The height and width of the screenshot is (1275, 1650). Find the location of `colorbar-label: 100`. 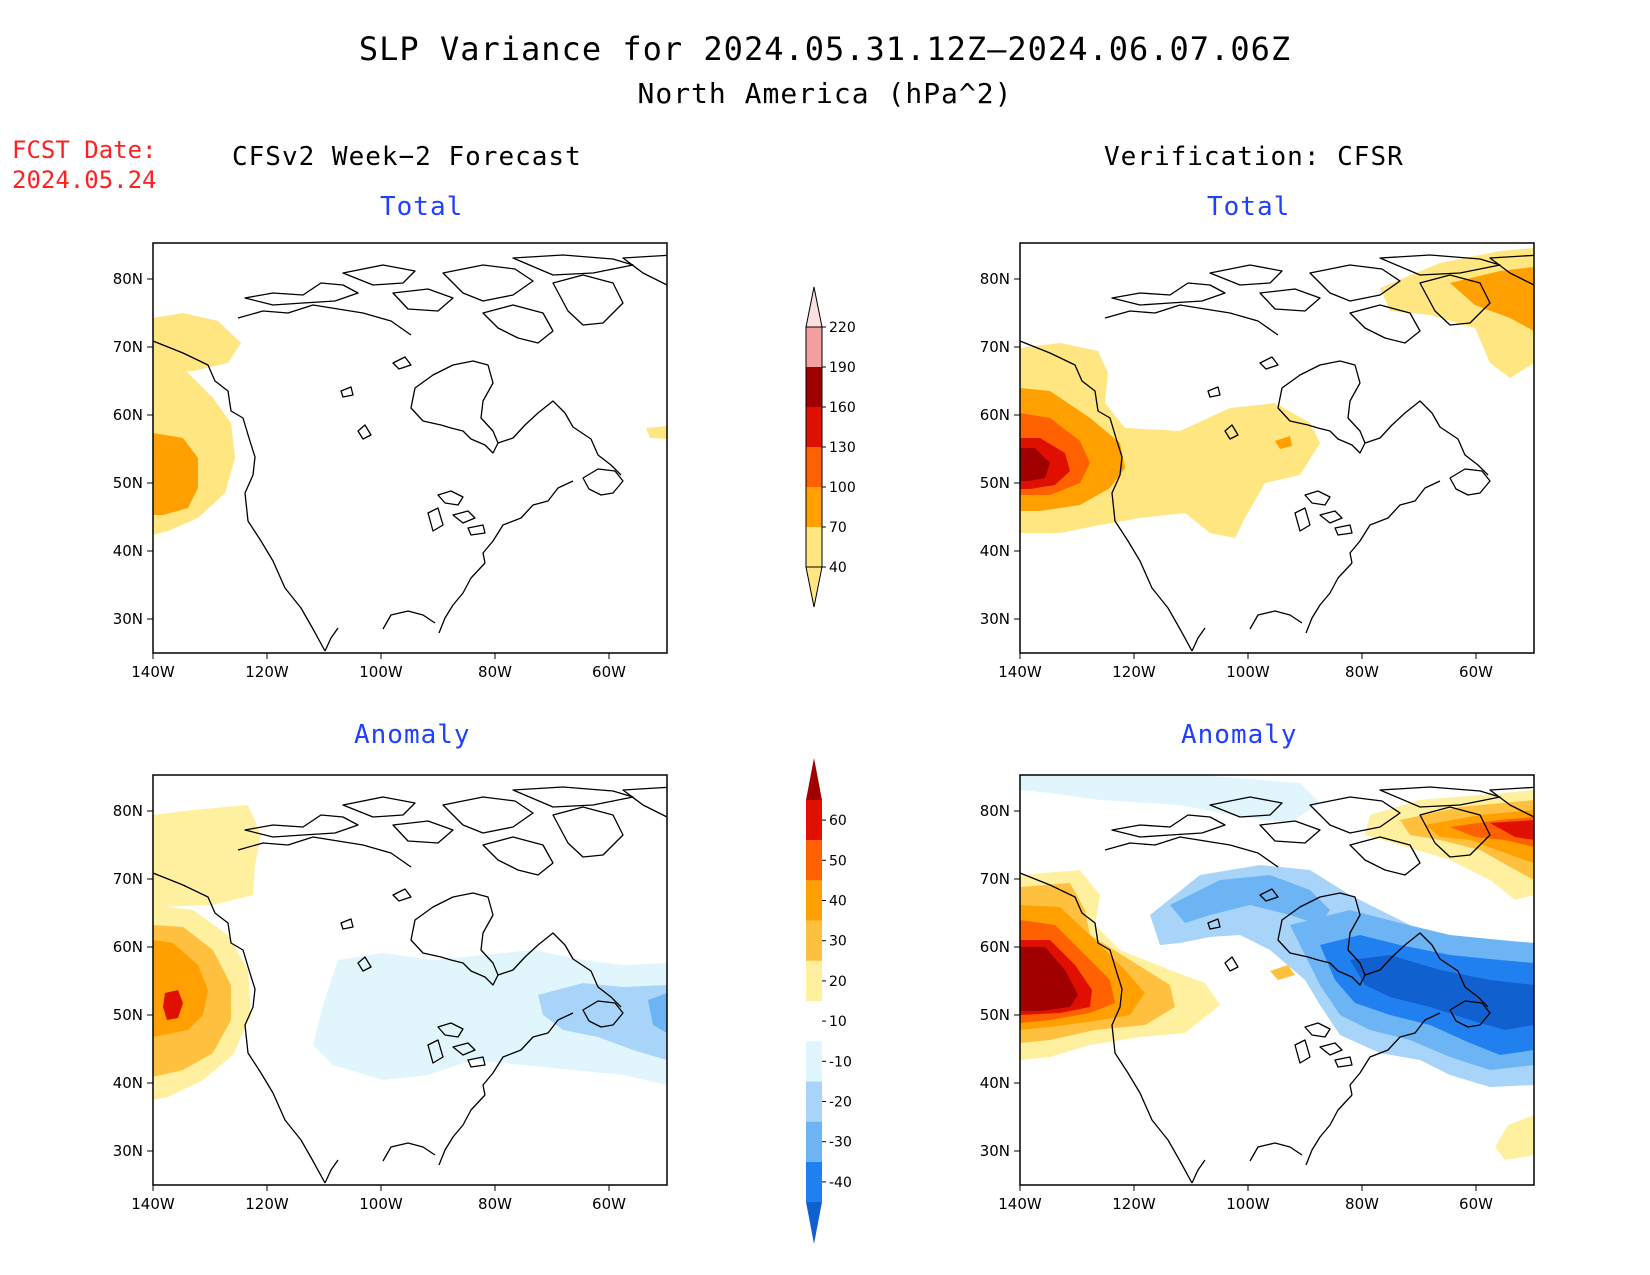

colorbar-label: 100 is located at coordinates (842, 488).